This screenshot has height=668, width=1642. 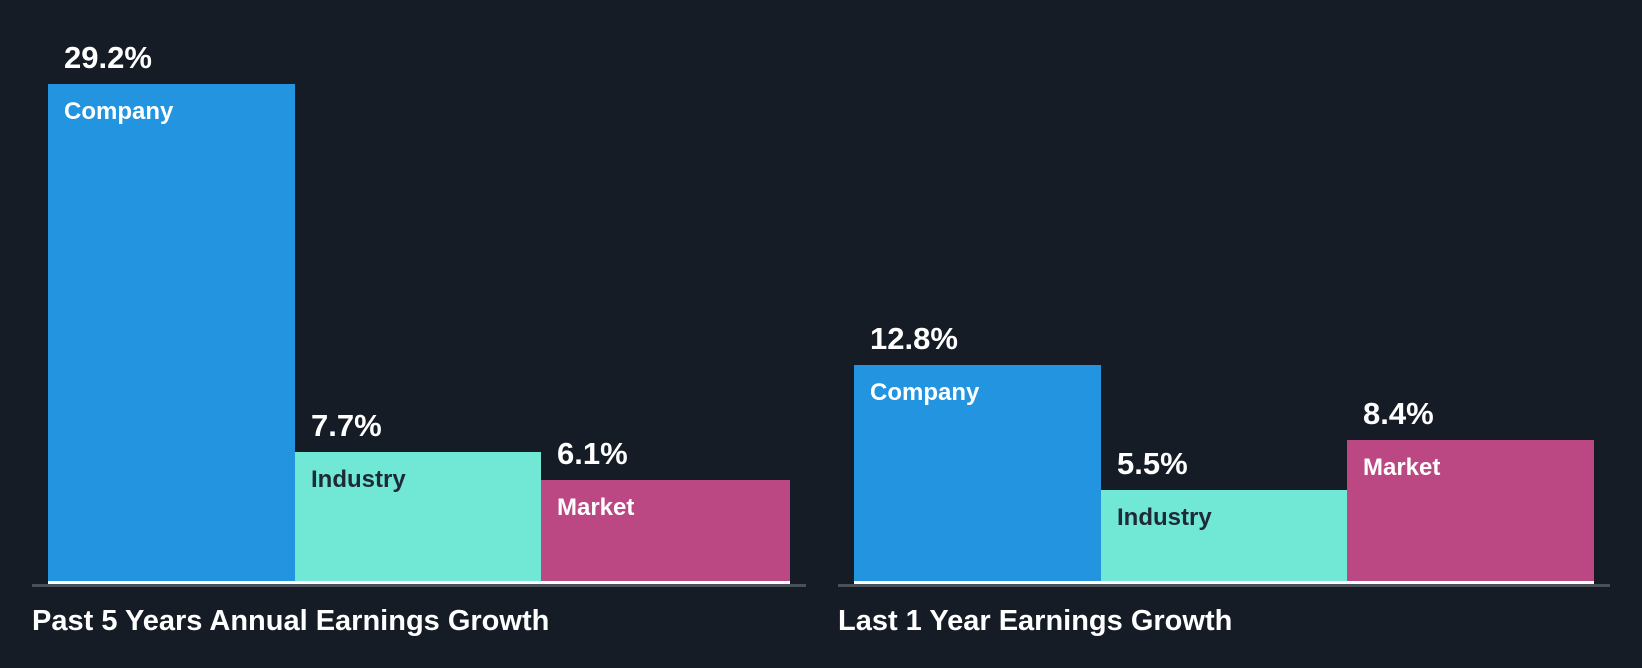 What do you see at coordinates (1470, 490) in the screenshot?
I see `bar-market: 8.4% Market` at bounding box center [1470, 490].